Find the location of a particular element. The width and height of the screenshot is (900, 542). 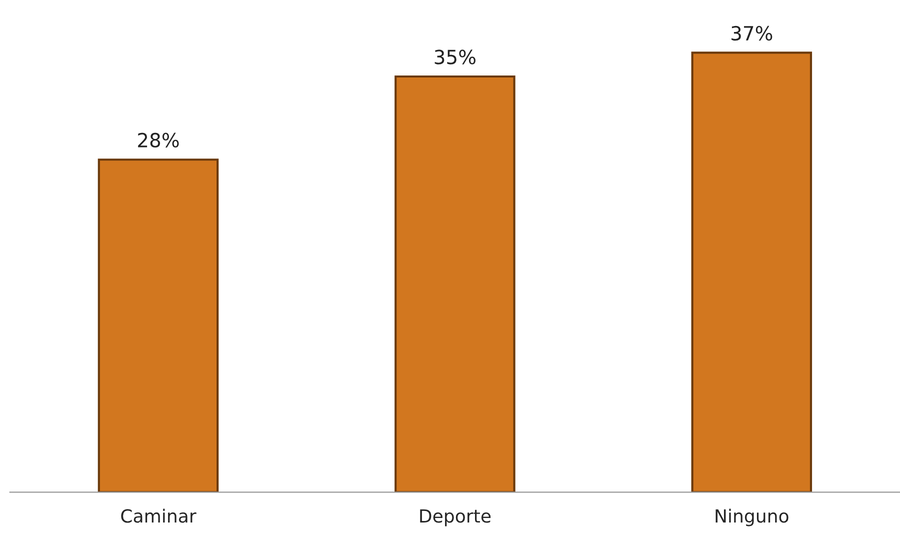

data-label: 35% is located at coordinates (455, 57).